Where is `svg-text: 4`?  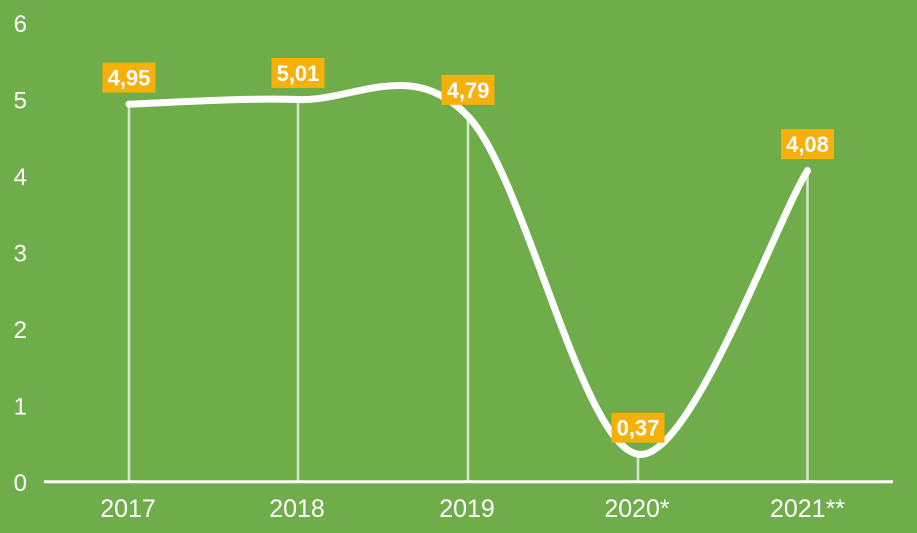 svg-text: 4 is located at coordinates (20, 177).